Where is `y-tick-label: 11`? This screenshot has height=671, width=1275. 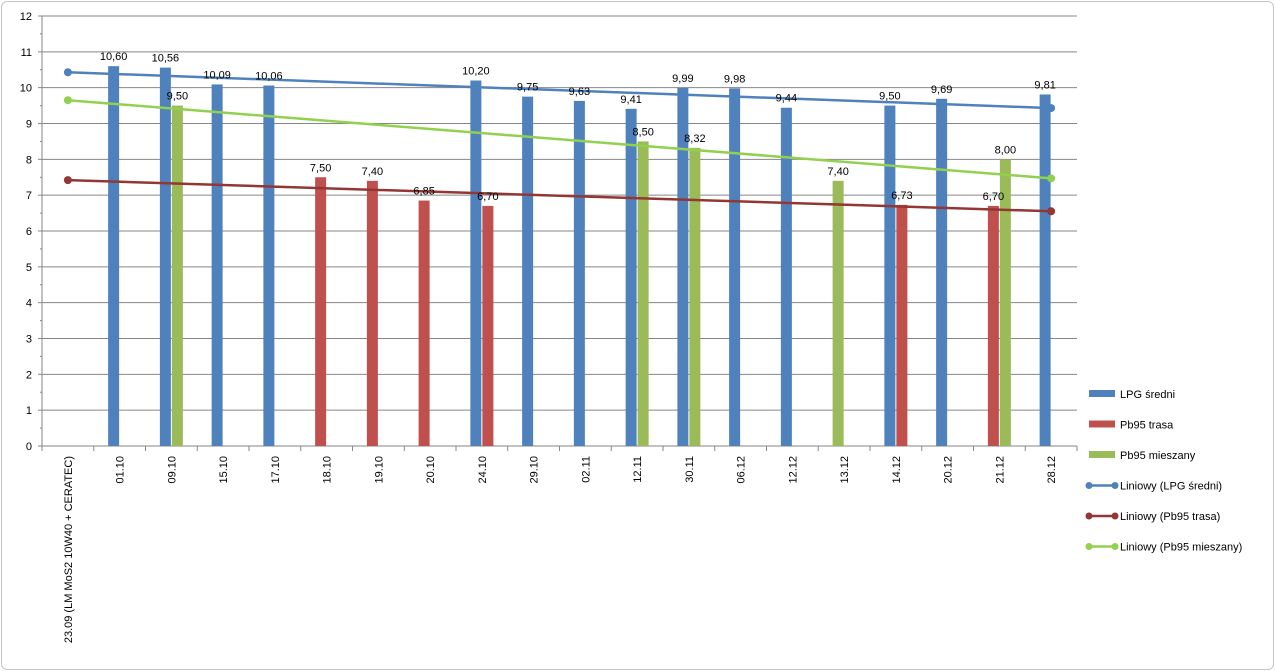 y-tick-label: 11 is located at coordinates (26, 53).